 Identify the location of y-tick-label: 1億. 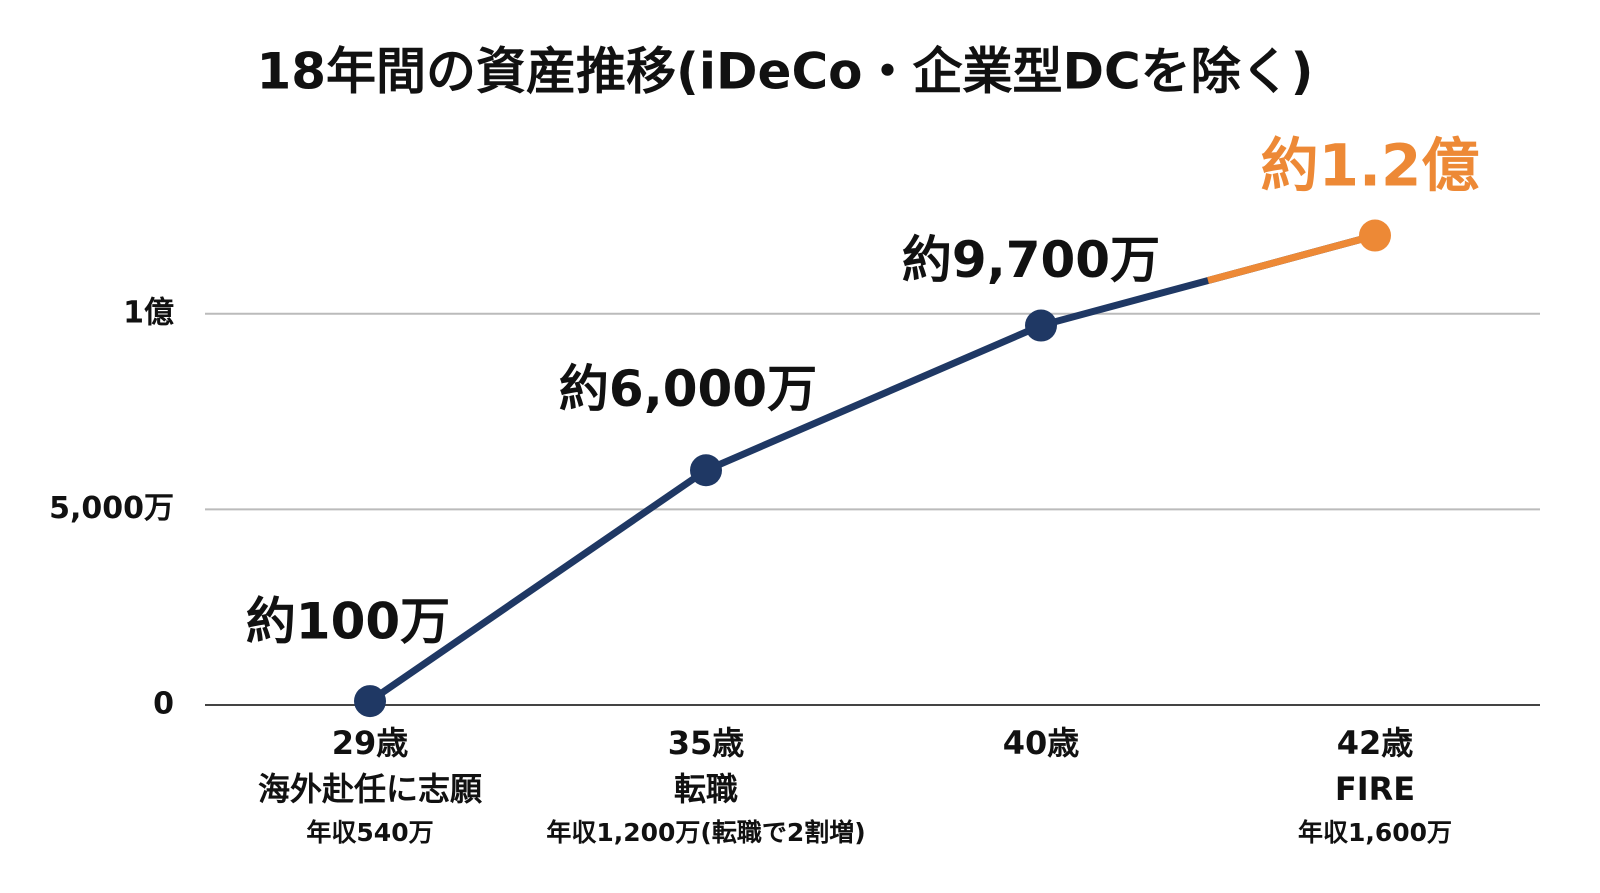
(148, 312).